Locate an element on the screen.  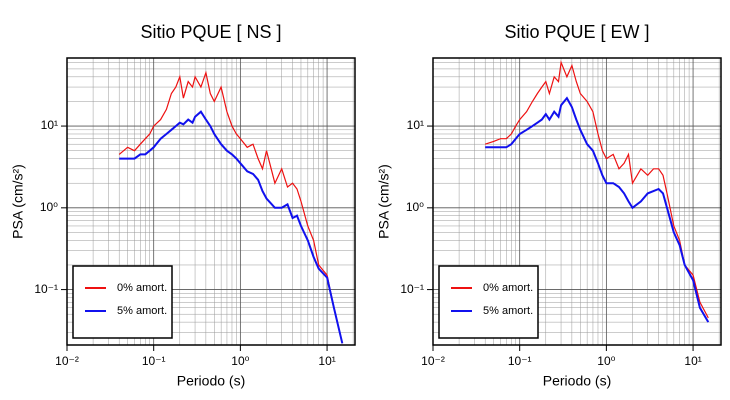
chart-title: Sitio PQUE [ NS ] is located at coordinates (210, 32).